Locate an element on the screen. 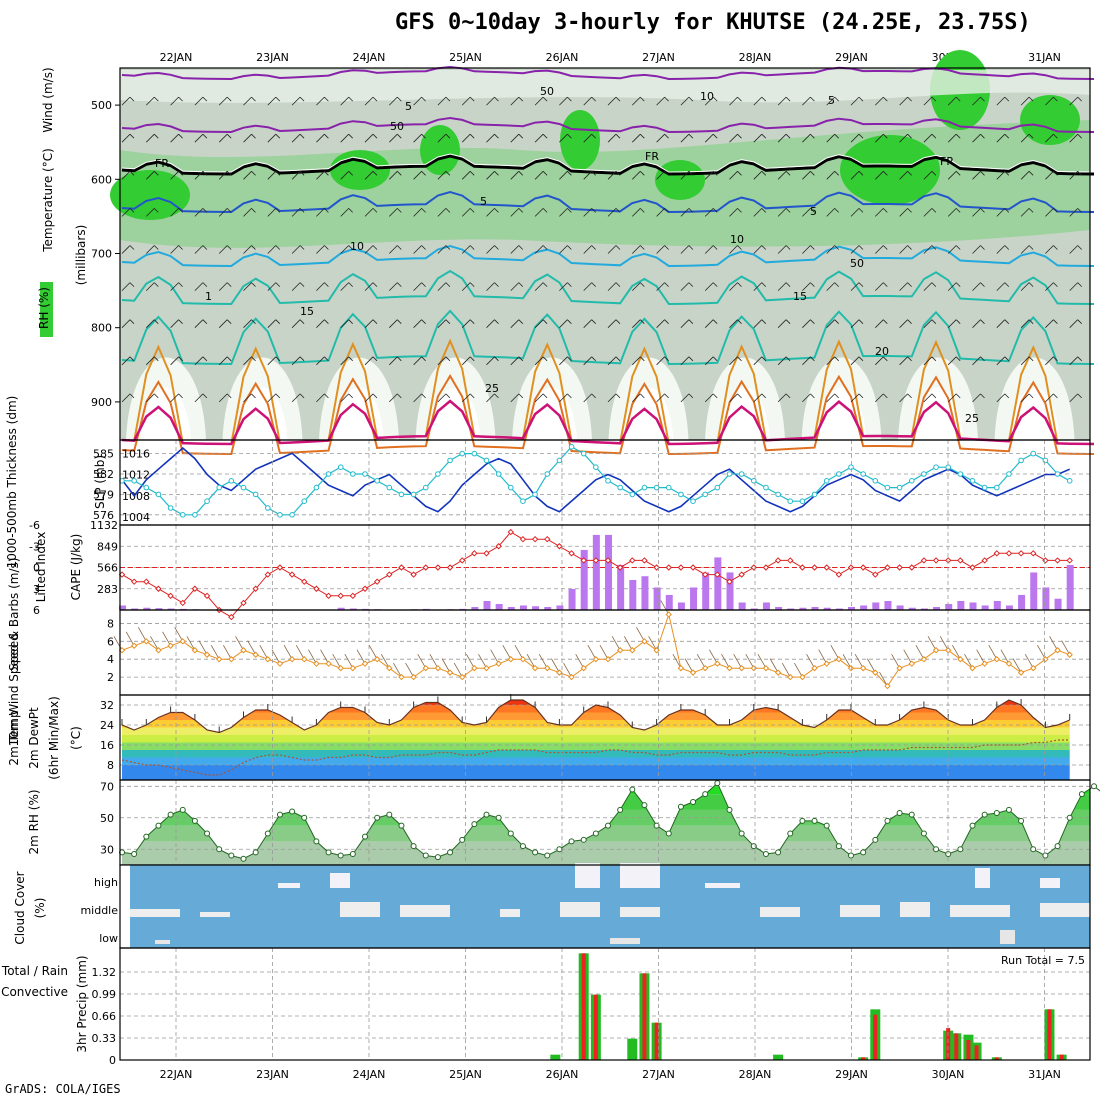 This screenshot has height=1100, width=1100. cloud-middle is located at coordinates (860, 911).